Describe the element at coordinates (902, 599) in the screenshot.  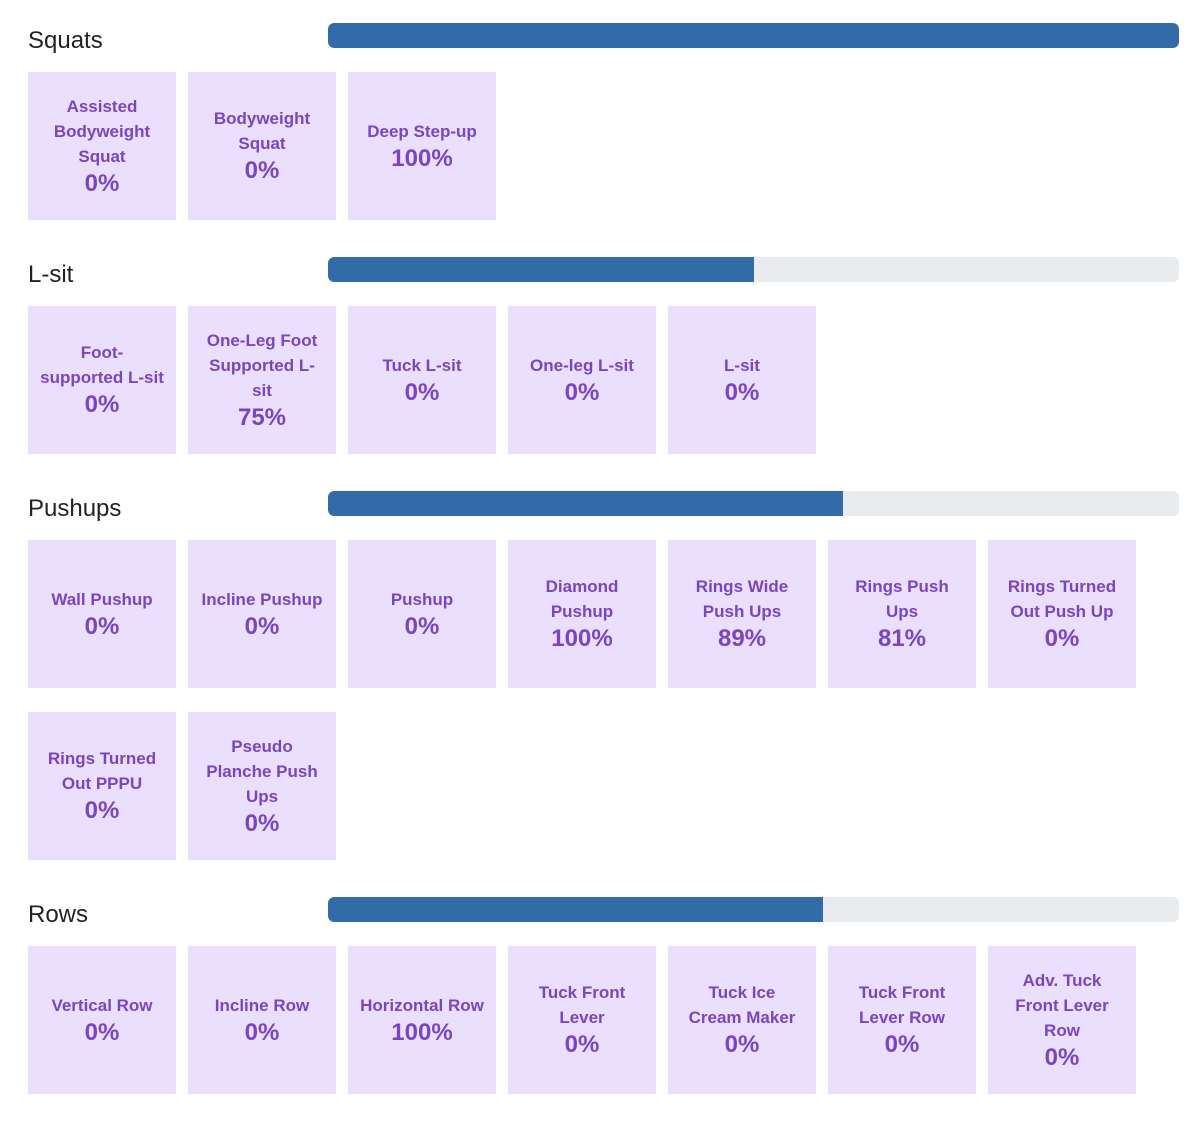
I see `exercise-name: Rings Push Ups` at that location.